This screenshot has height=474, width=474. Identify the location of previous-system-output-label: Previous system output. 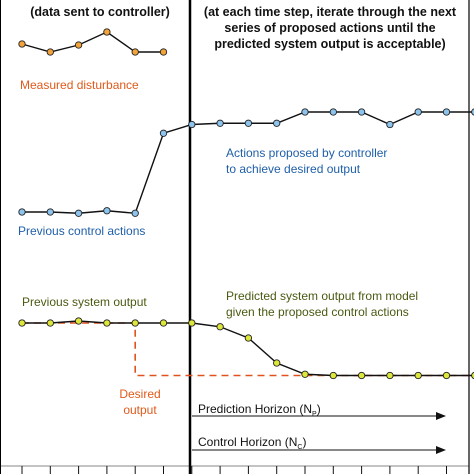
(84, 302).